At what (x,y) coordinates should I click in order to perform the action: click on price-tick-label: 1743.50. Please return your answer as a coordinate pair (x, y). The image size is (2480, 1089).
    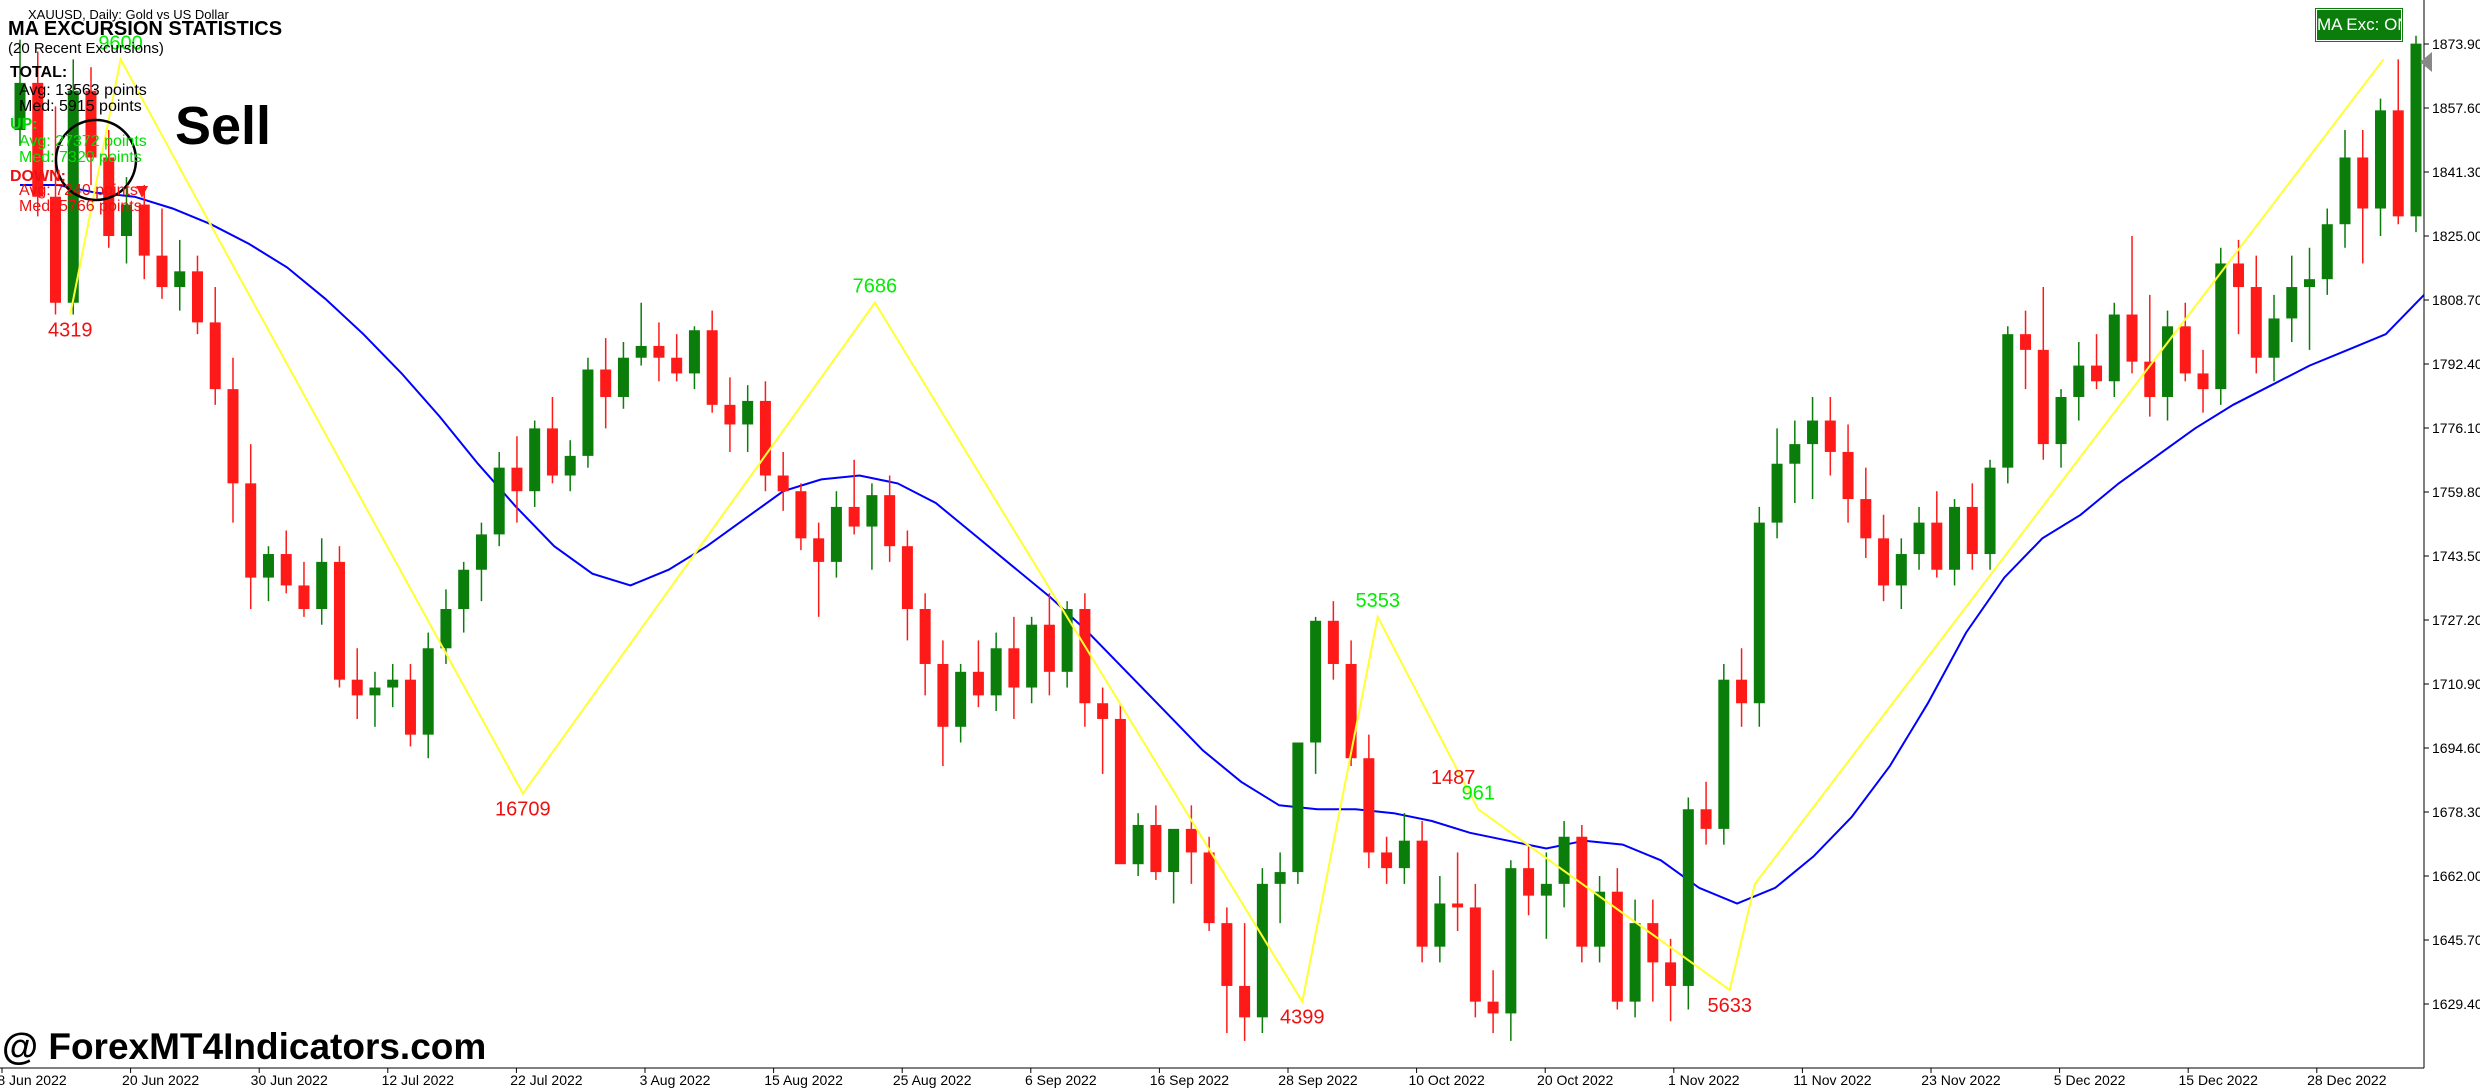
    Looking at the image, I should click on (2456, 556).